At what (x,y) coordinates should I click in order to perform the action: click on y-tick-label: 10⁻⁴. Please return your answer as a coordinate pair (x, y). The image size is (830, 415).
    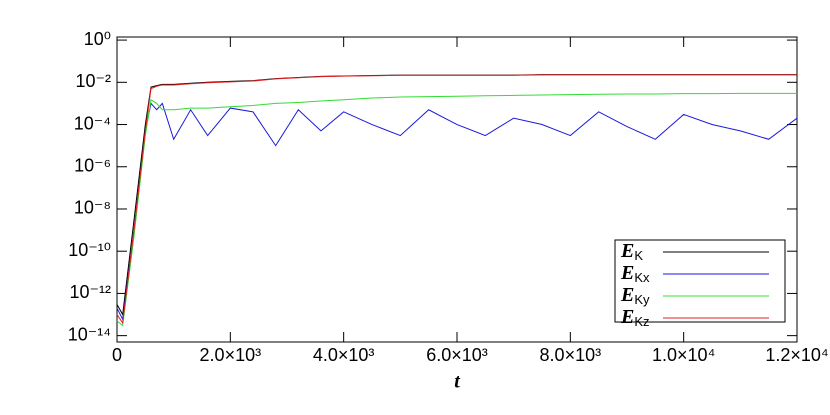
    Looking at the image, I should click on (92, 123).